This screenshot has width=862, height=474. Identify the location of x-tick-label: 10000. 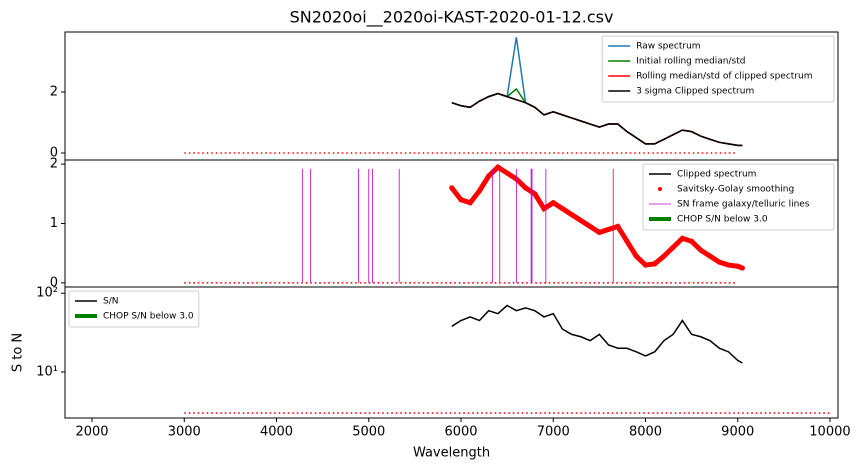
(829, 432).